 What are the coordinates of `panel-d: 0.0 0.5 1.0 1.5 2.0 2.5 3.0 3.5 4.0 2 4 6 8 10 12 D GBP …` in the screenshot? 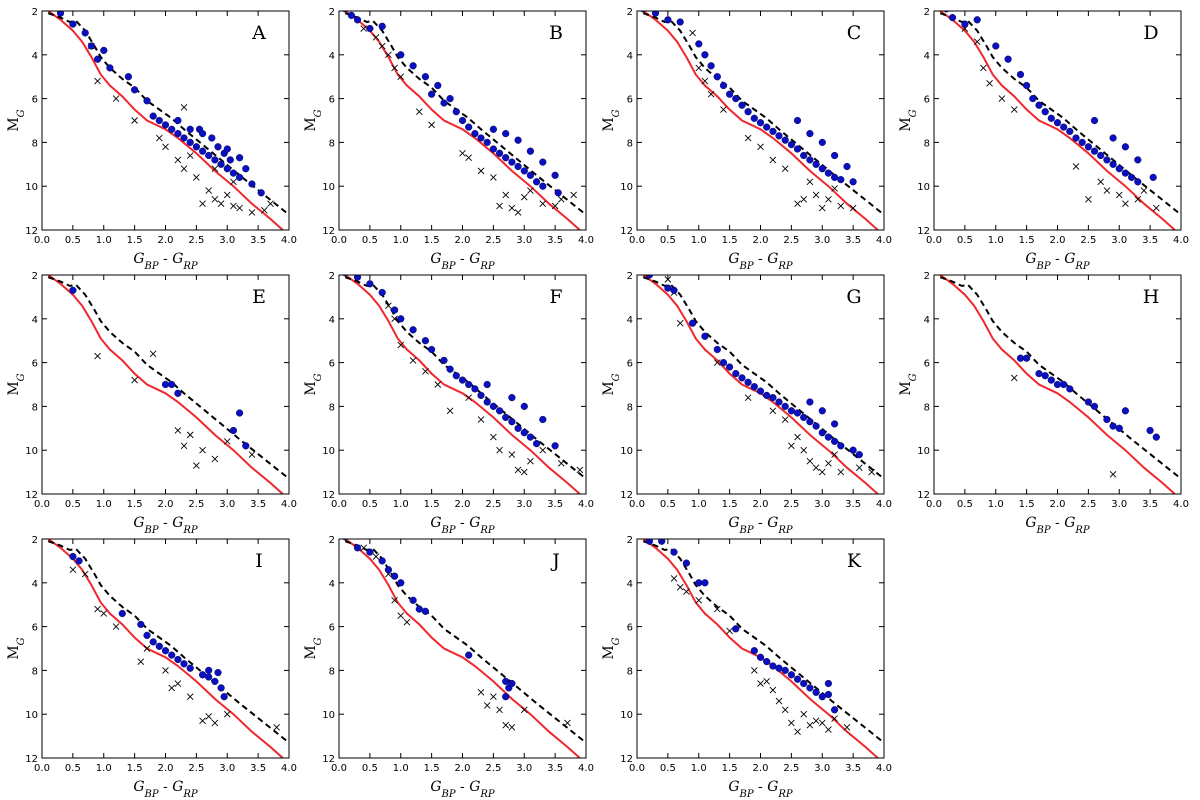 It's located at (1043, 139).